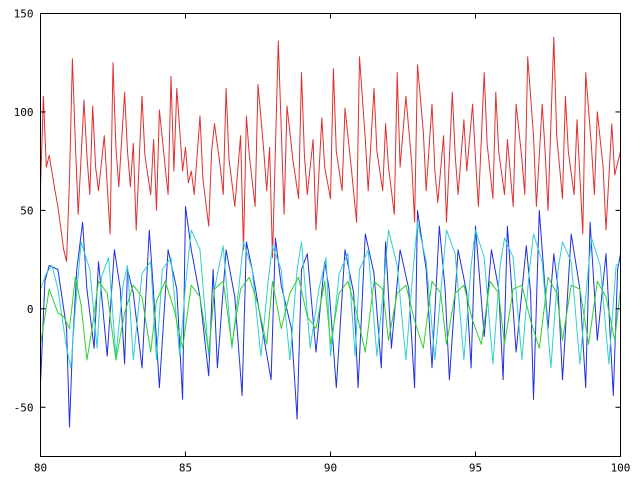 The width and height of the screenshot is (640, 480). Describe the element at coordinates (621, 468) in the screenshot. I see `x-tick-label: 100` at that location.